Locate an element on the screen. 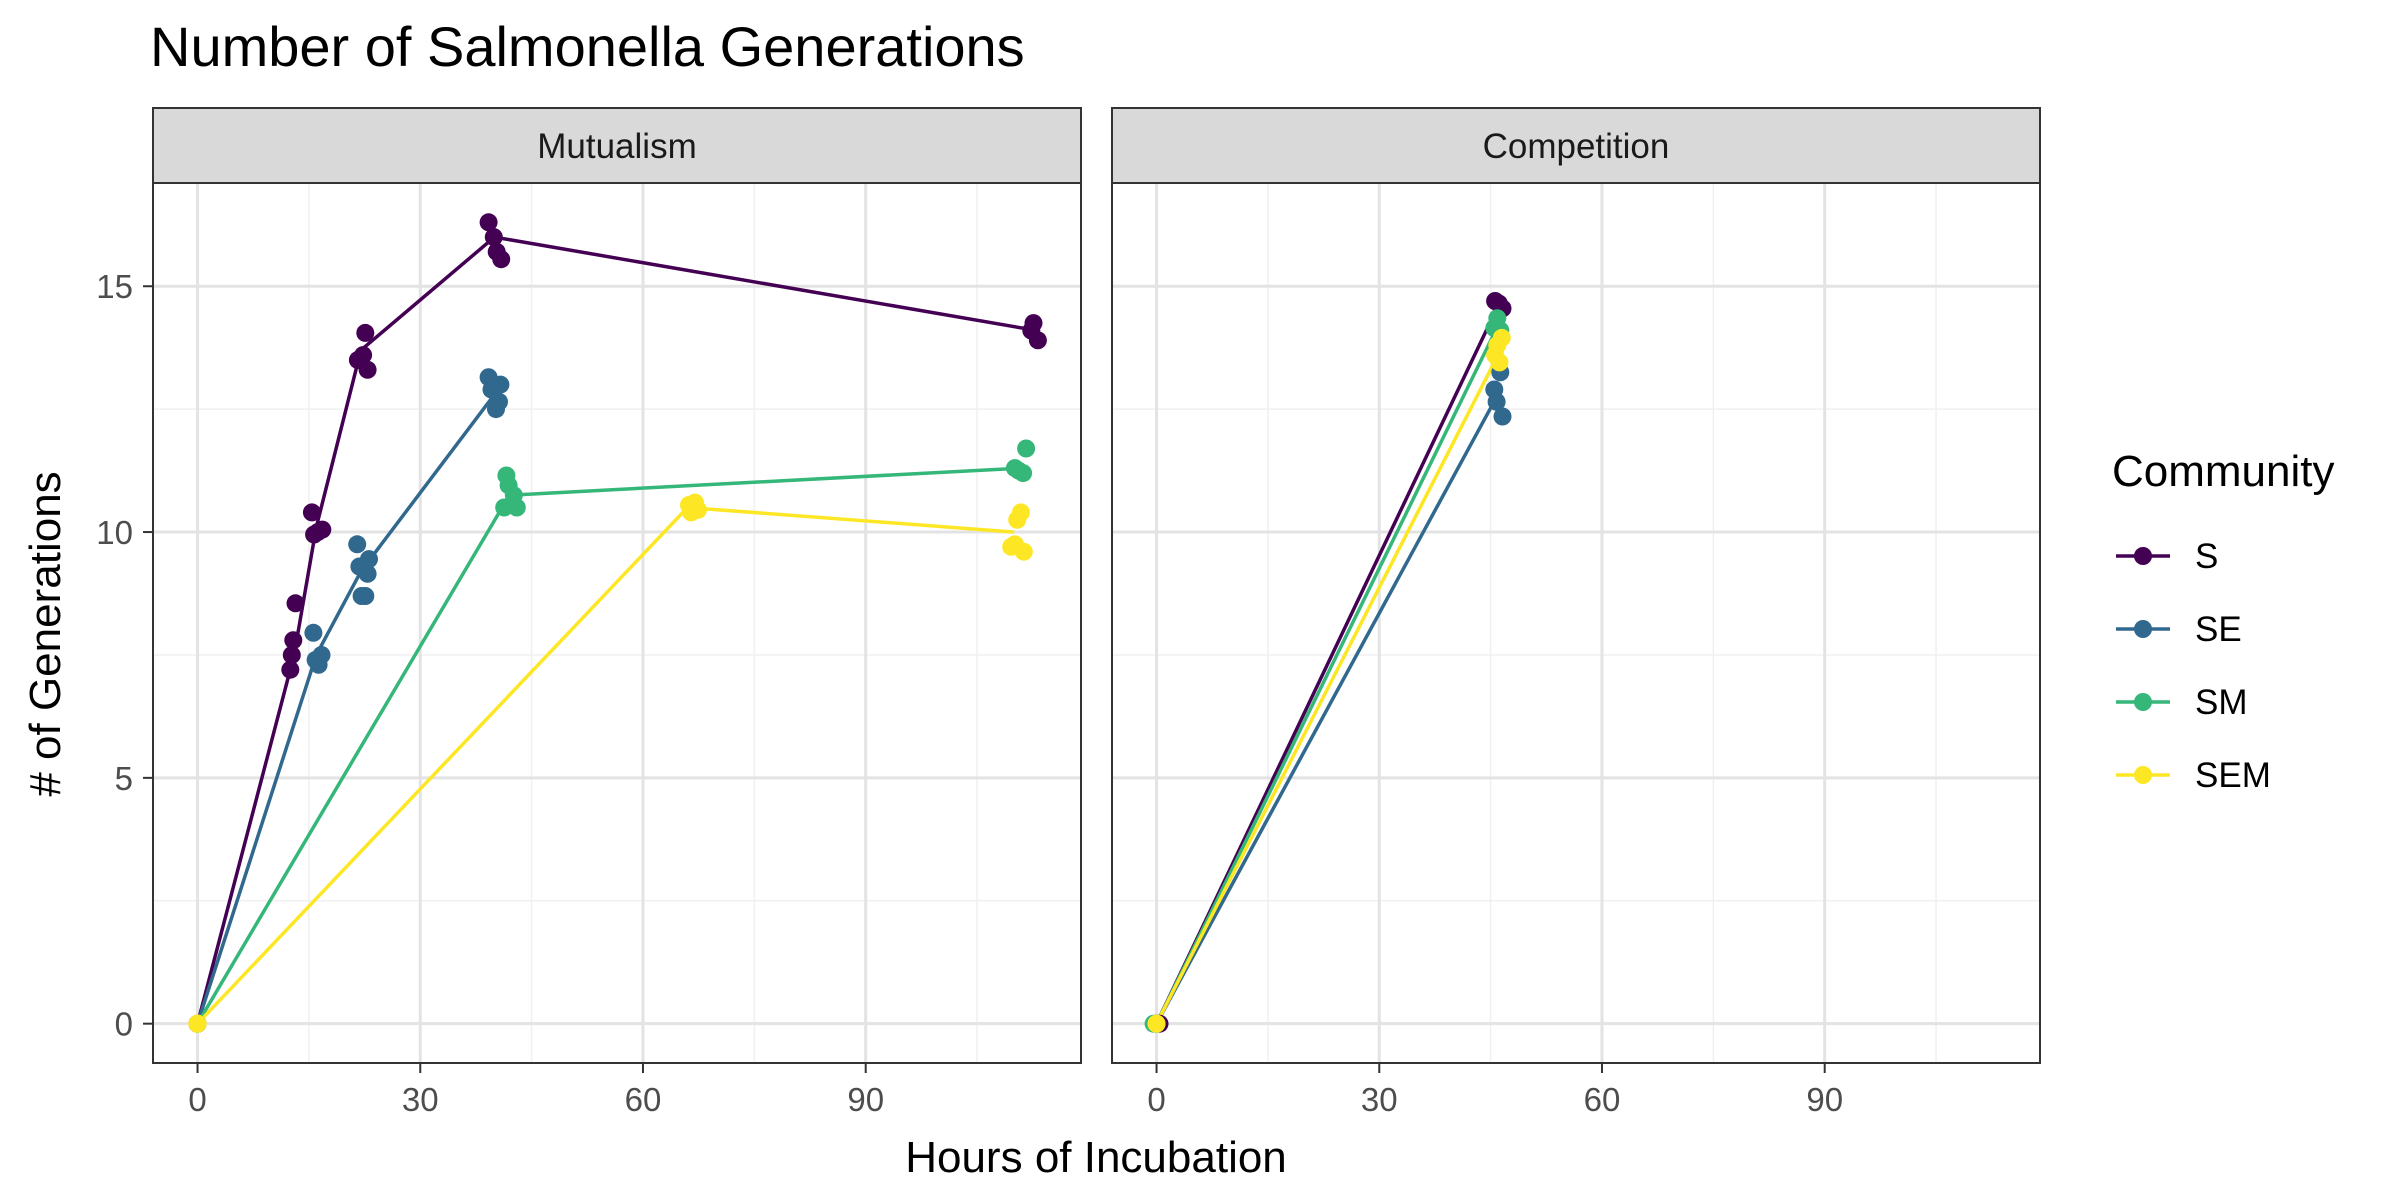  legend: Community S SE SM SEM is located at coordinates (2223, 621).